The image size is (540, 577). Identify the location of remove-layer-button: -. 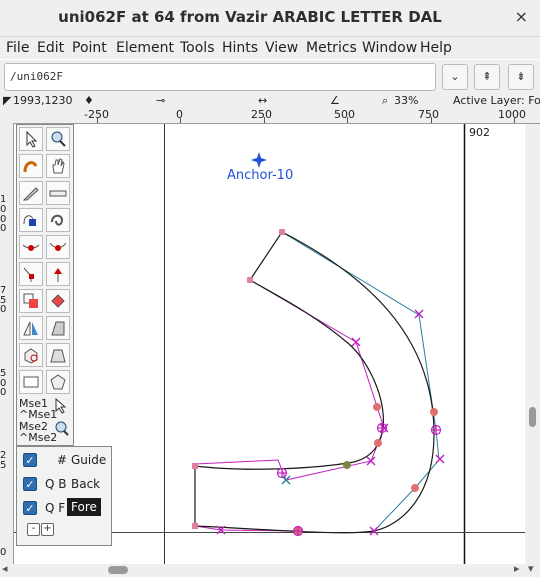
(33, 529).